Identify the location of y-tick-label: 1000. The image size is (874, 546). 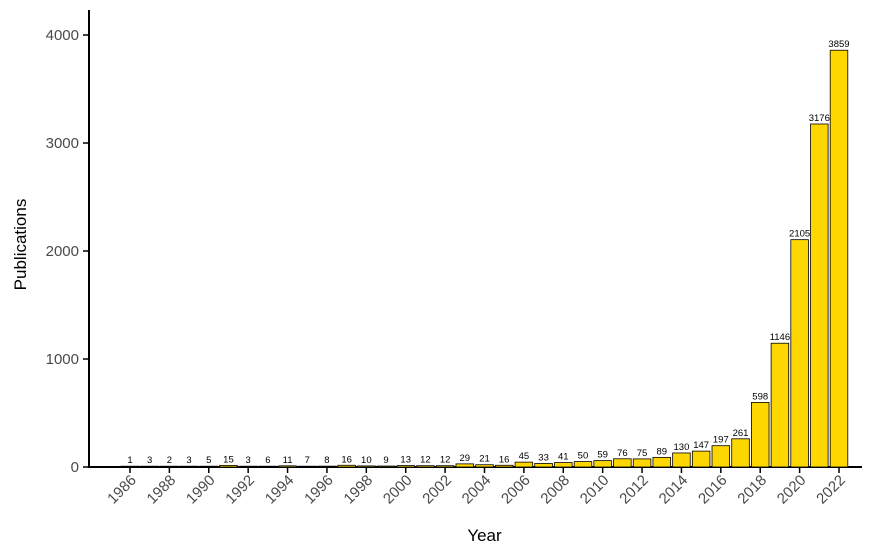
(62, 359).